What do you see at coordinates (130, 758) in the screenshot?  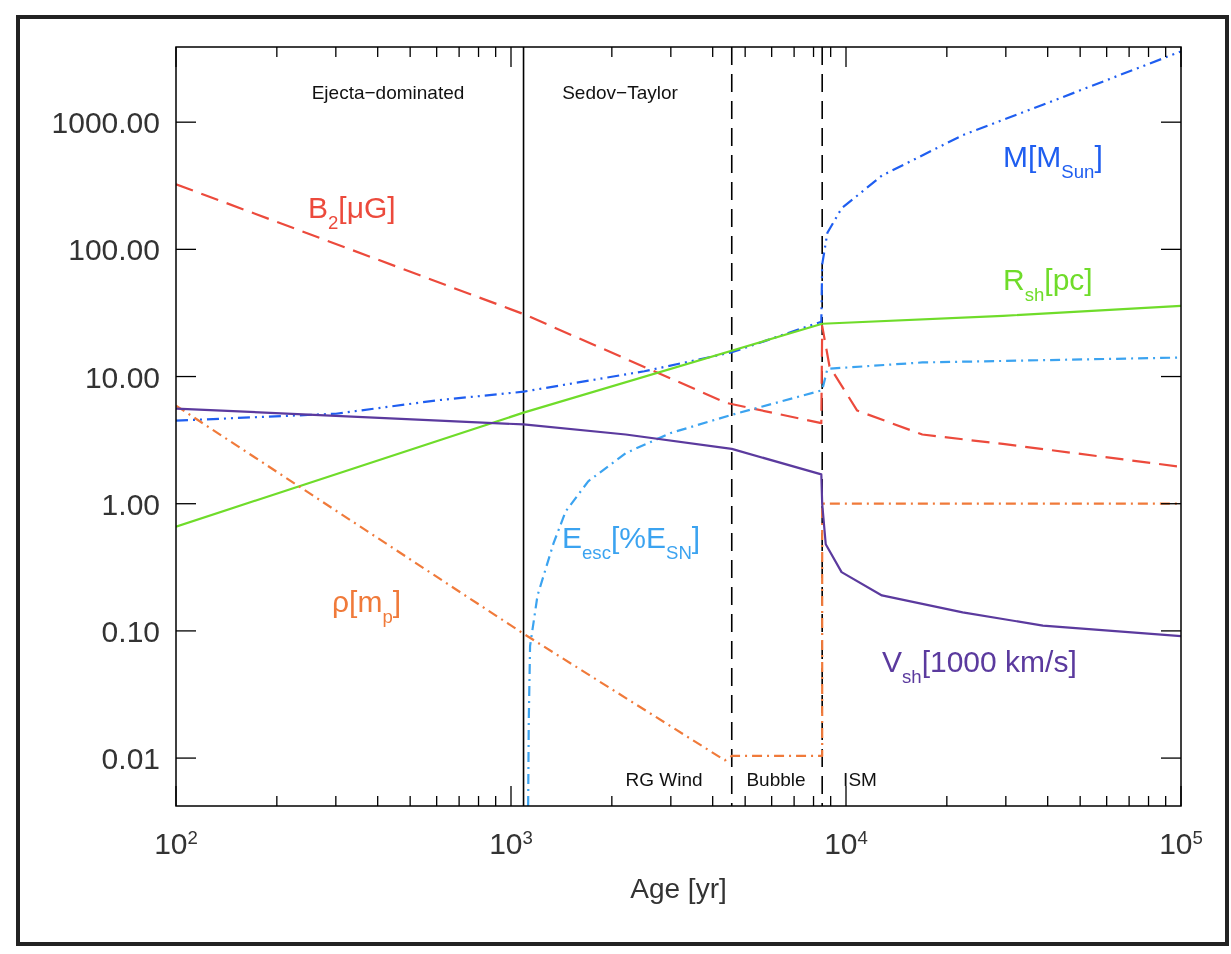 I see `y-tick-label: 0.01` at bounding box center [130, 758].